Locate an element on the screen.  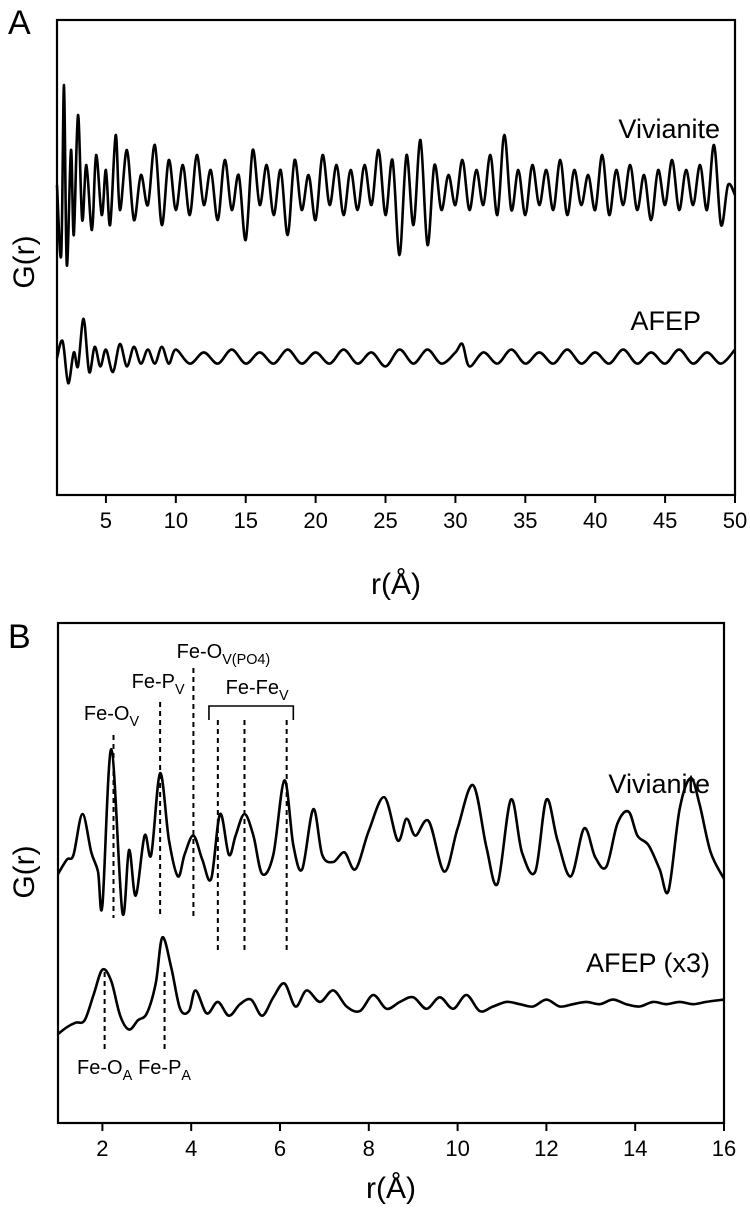
panel-a-y-axis-label: G(r) is located at coordinates (24, 261).